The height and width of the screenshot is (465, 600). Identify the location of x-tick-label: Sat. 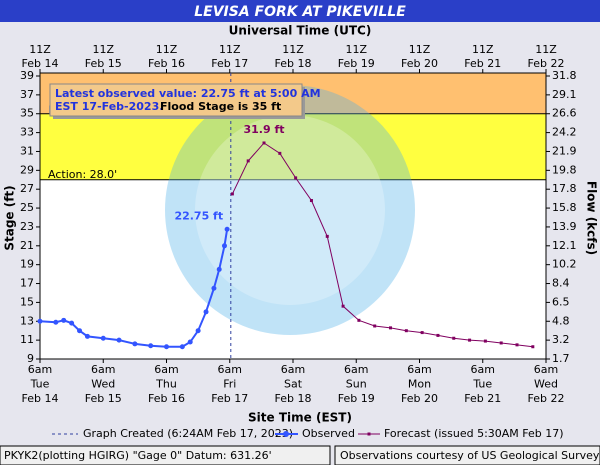
(293, 384).